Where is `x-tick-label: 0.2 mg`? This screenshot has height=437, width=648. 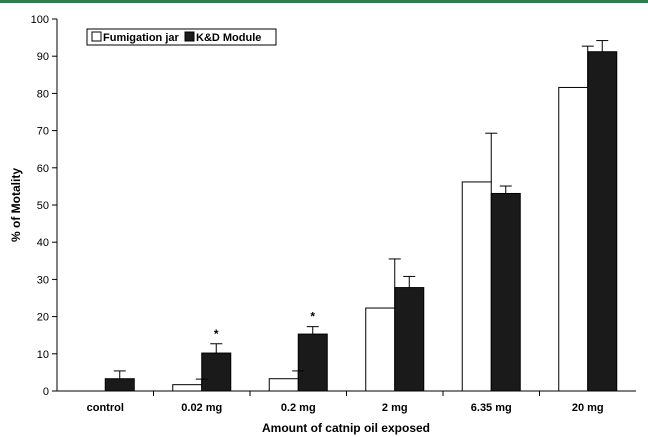 x-tick-label: 0.2 mg is located at coordinates (298, 408).